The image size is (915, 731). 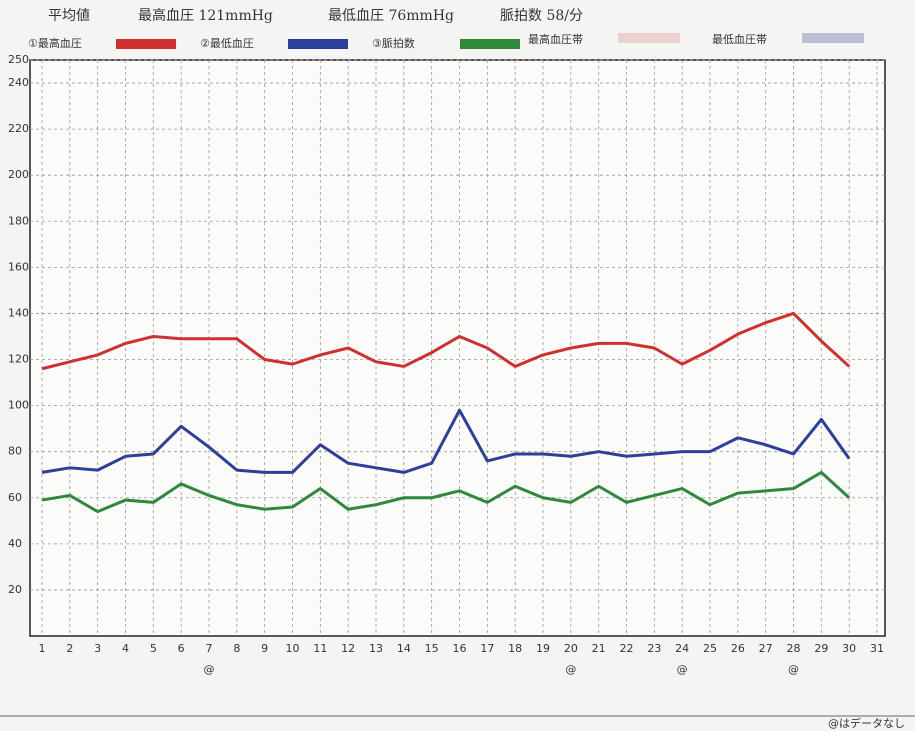 I want to click on x-tick-label: 12, so click(x=348, y=648).